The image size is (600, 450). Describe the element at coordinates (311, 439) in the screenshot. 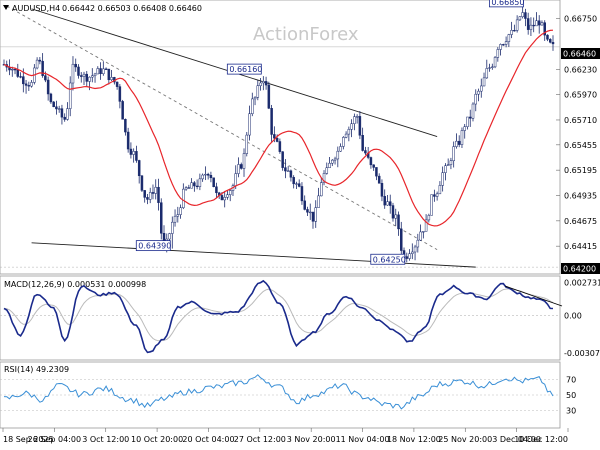

I see `time-tick-label: 3 Nov 20:00` at that location.